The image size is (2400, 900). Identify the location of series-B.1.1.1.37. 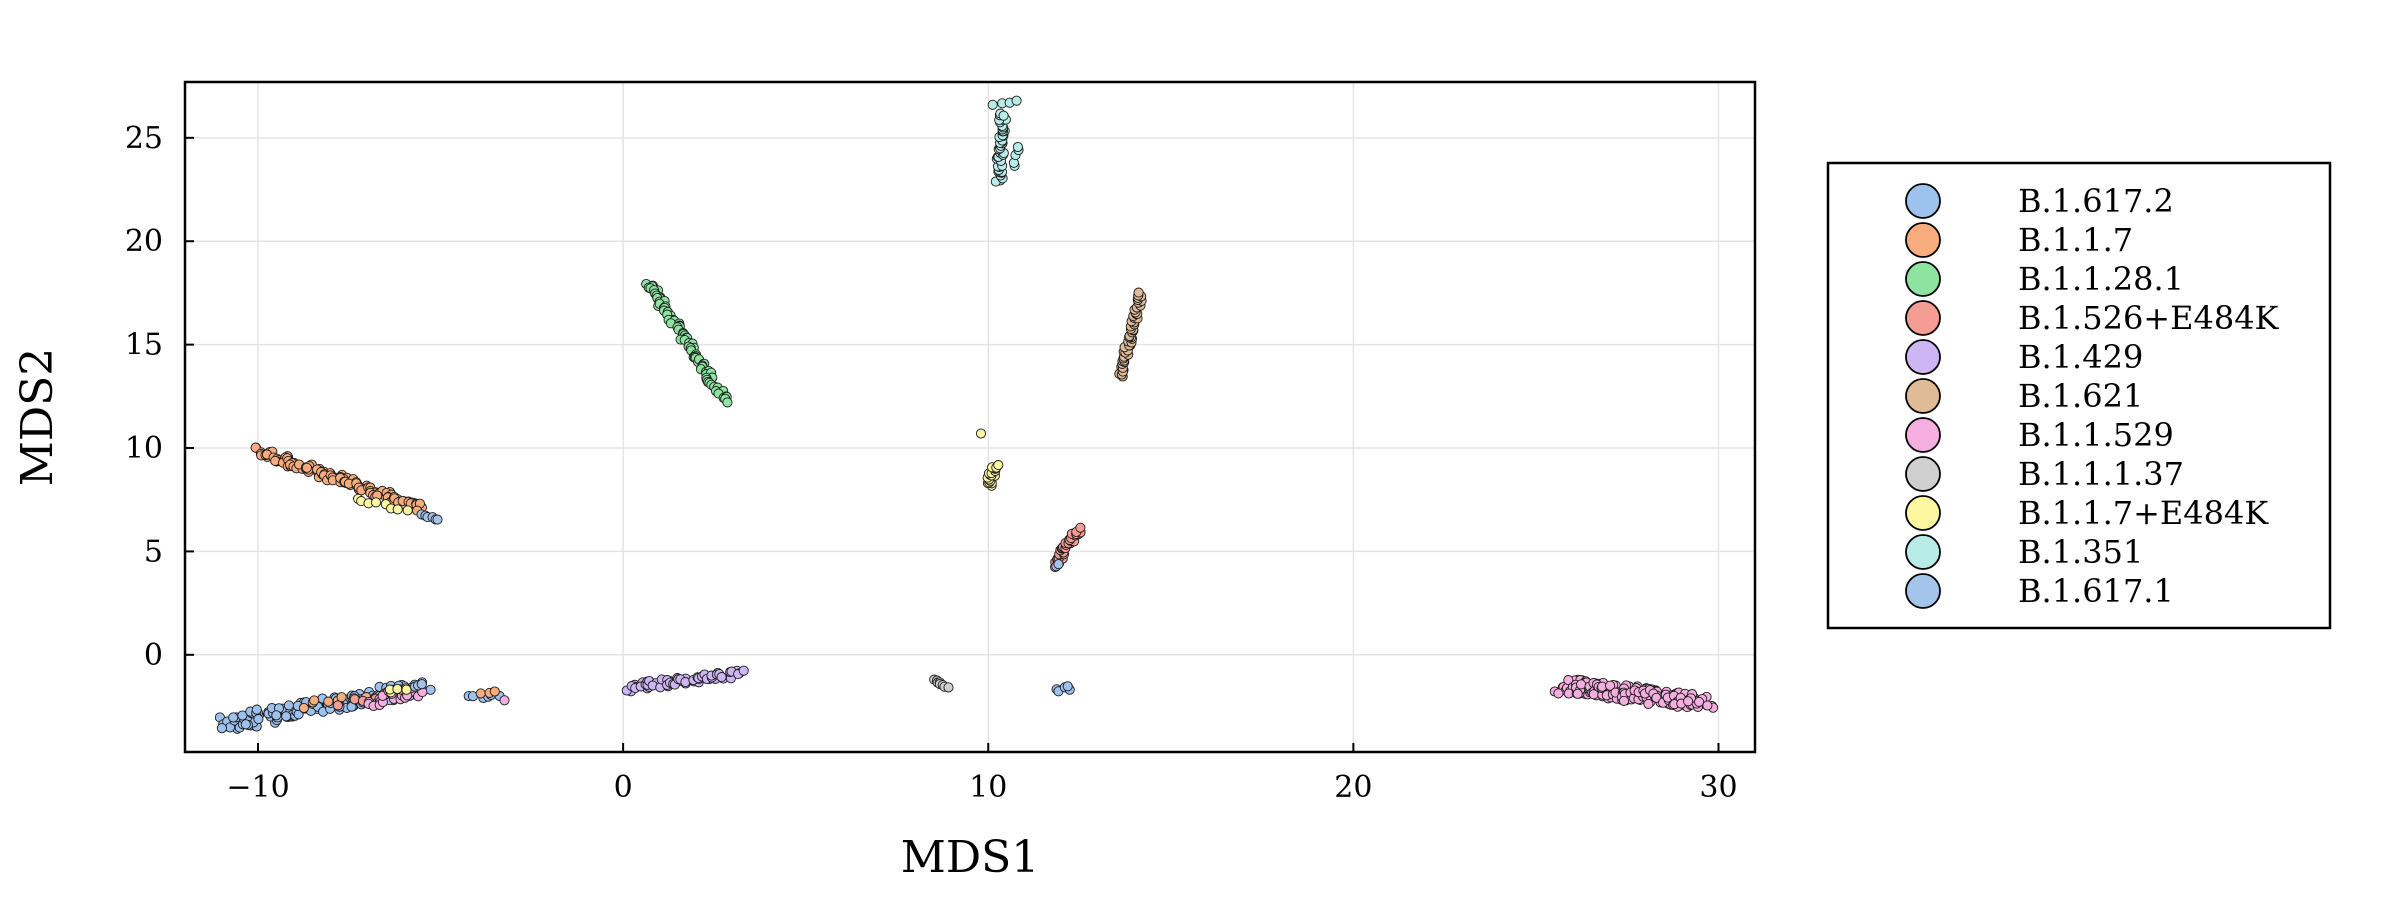
(941, 683).